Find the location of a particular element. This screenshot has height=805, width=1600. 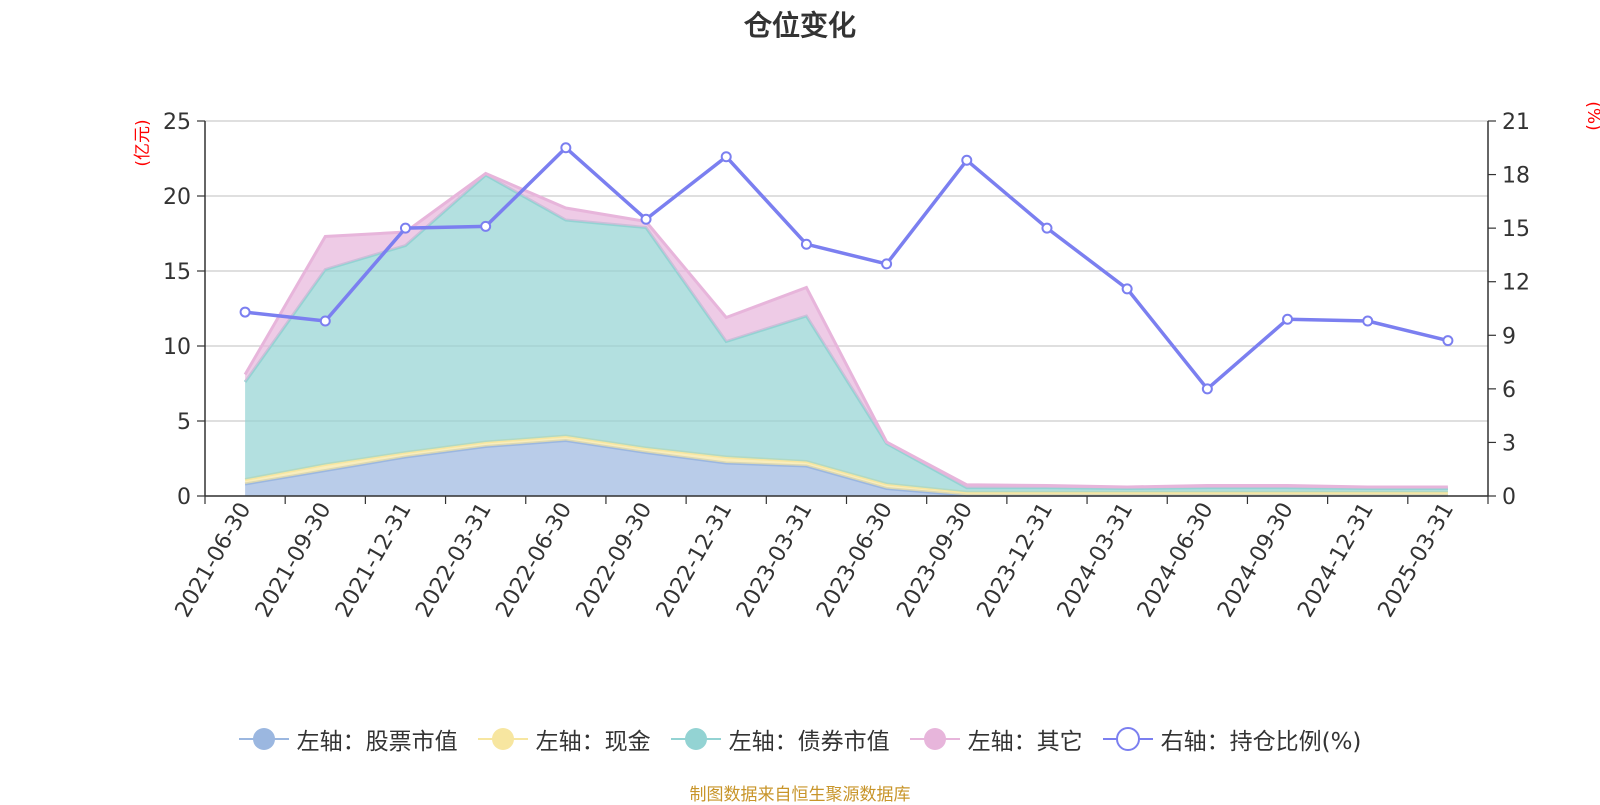

right-axis-unit: (%) is located at coordinates (1591, 115).